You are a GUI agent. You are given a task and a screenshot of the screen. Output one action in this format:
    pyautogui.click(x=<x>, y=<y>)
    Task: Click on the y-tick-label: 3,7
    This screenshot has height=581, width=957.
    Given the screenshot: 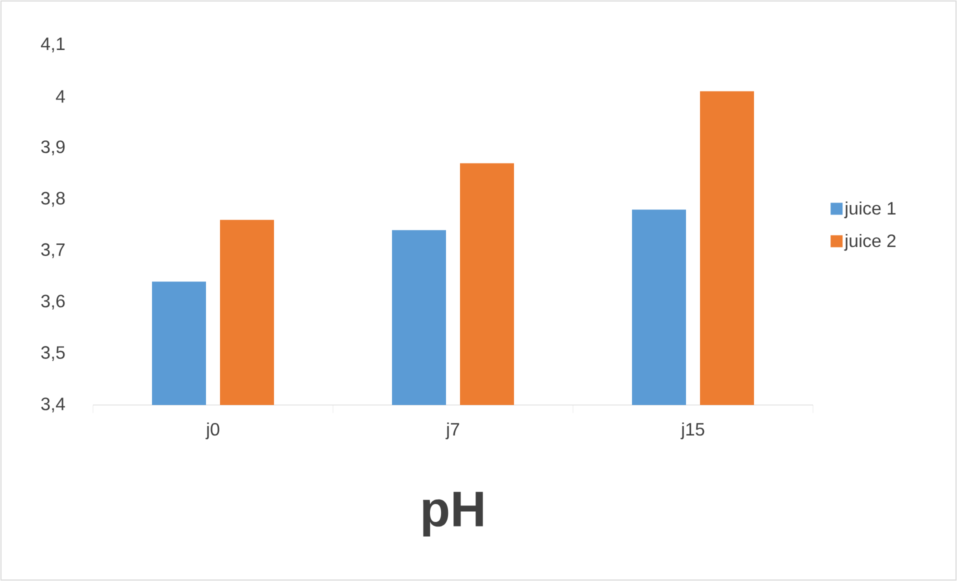 What is the action you would take?
    pyautogui.click(x=53, y=250)
    